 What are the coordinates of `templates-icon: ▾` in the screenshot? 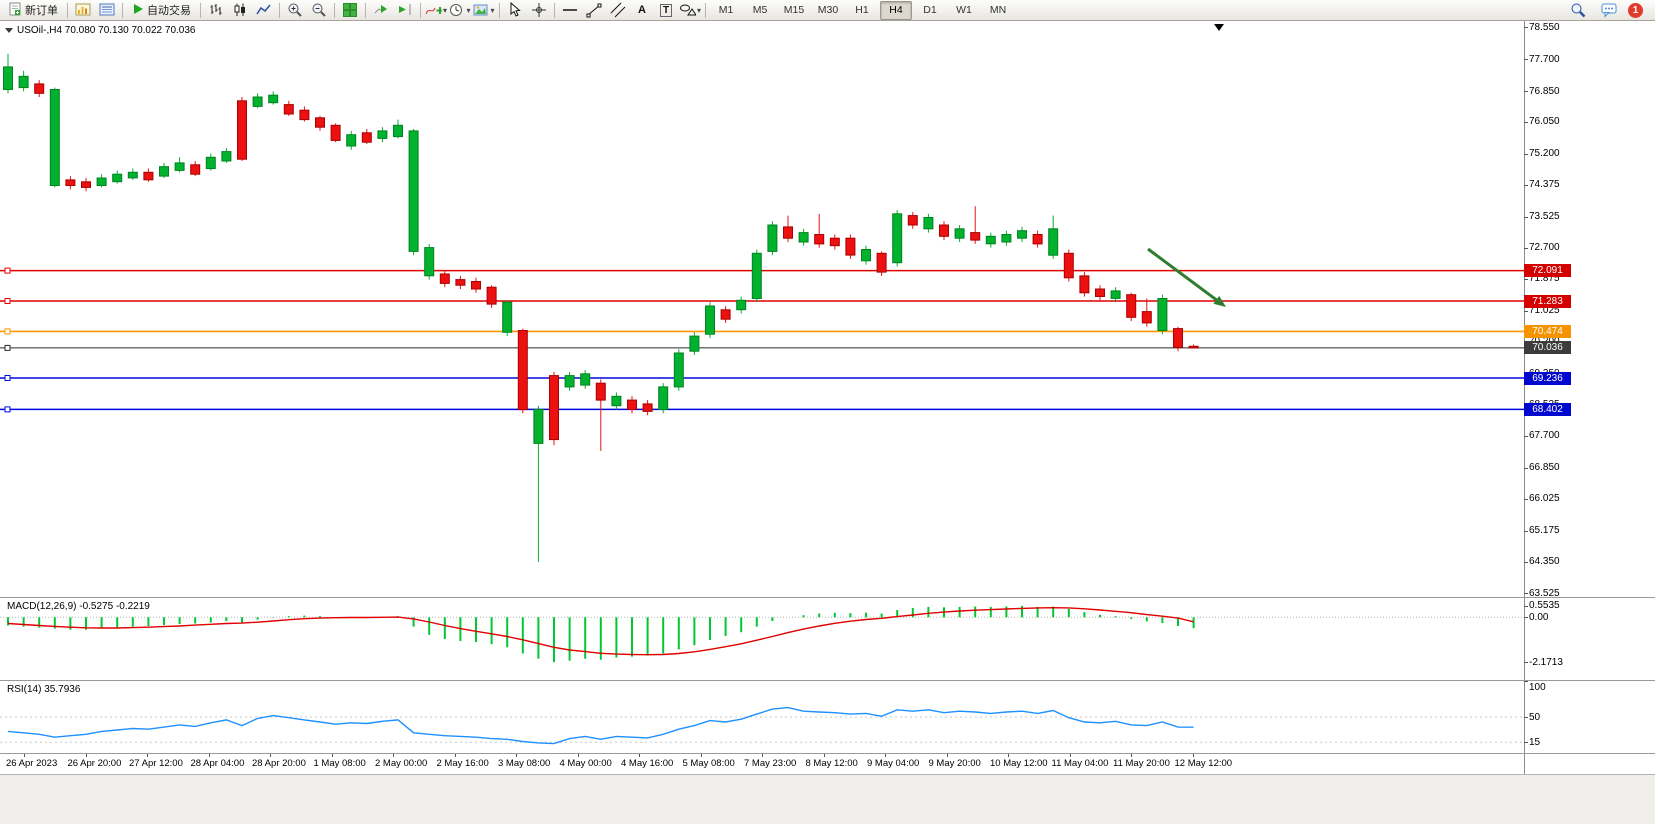 It's located at (484, 10).